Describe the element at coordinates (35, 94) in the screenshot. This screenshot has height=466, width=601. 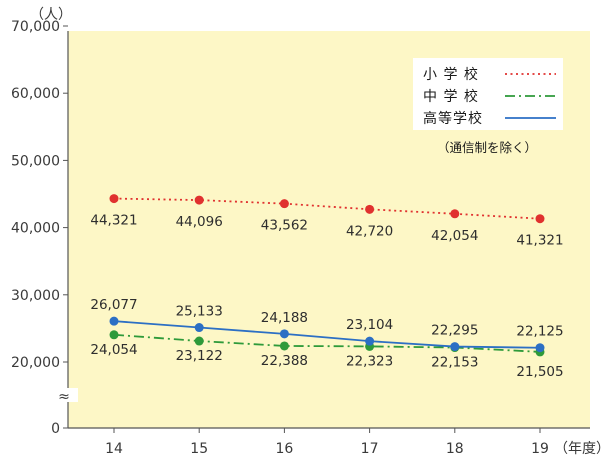
I see `y-tick-label: 60,000` at that location.